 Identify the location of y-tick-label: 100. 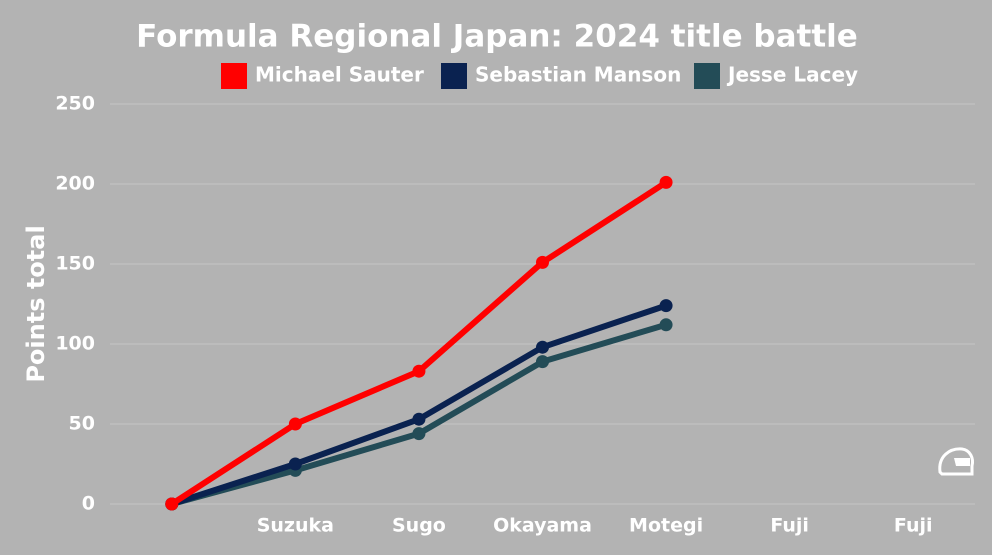
(75, 344).